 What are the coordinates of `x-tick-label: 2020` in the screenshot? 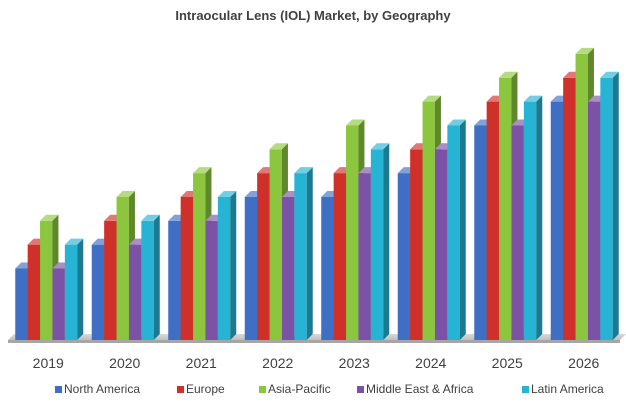 It's located at (124, 363).